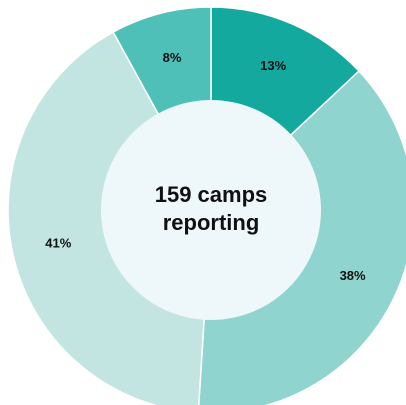  Describe the element at coordinates (353, 275) in the screenshot. I see `value-label: 38%` at that location.